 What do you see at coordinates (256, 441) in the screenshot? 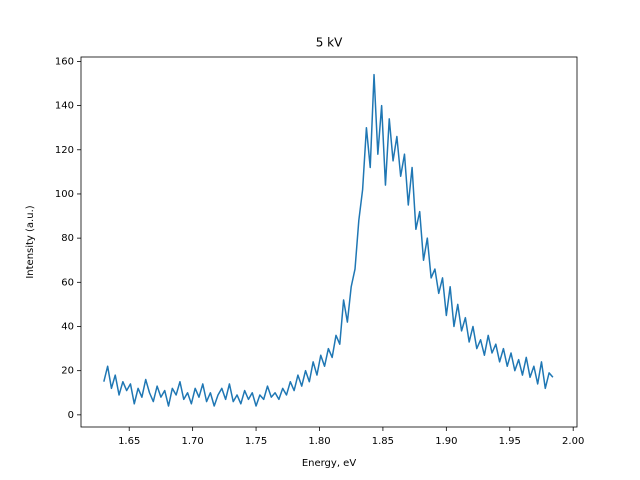
I see `x-tick-label: 1.75` at bounding box center [256, 441].